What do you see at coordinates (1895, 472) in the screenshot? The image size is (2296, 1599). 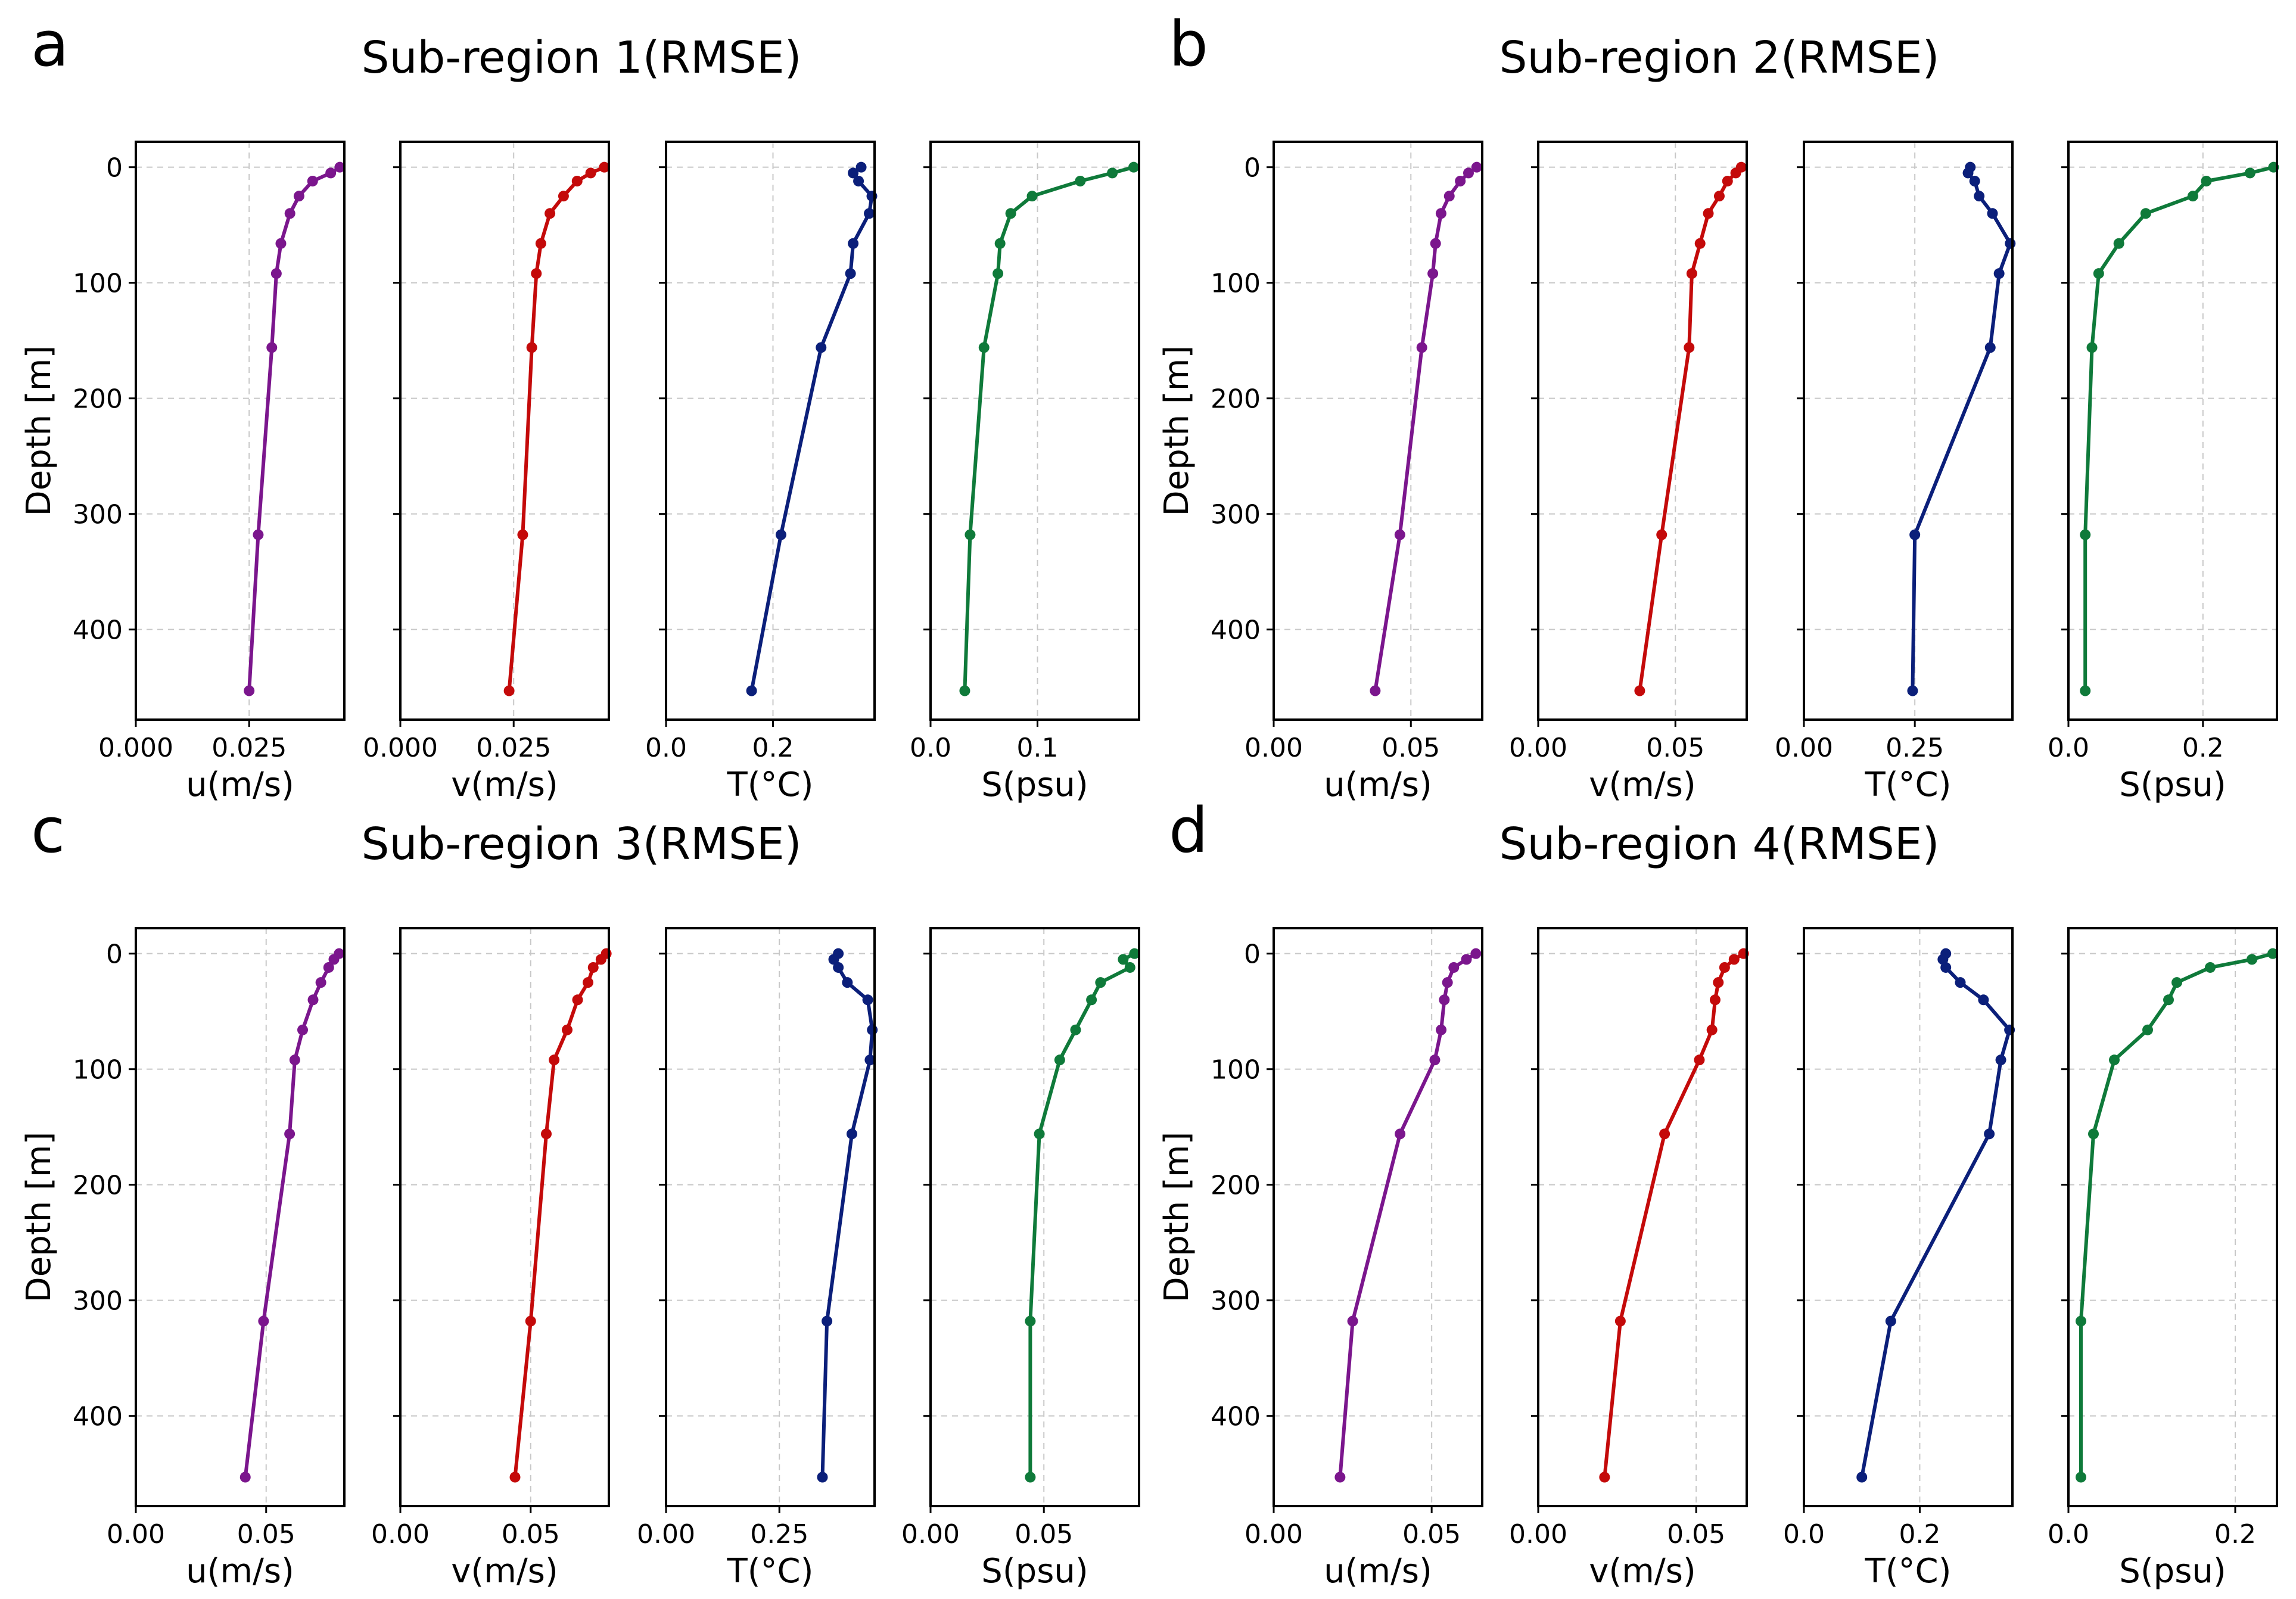 I see `chart-b-T: 0.00 0.25T(°C)` at bounding box center [1895, 472].